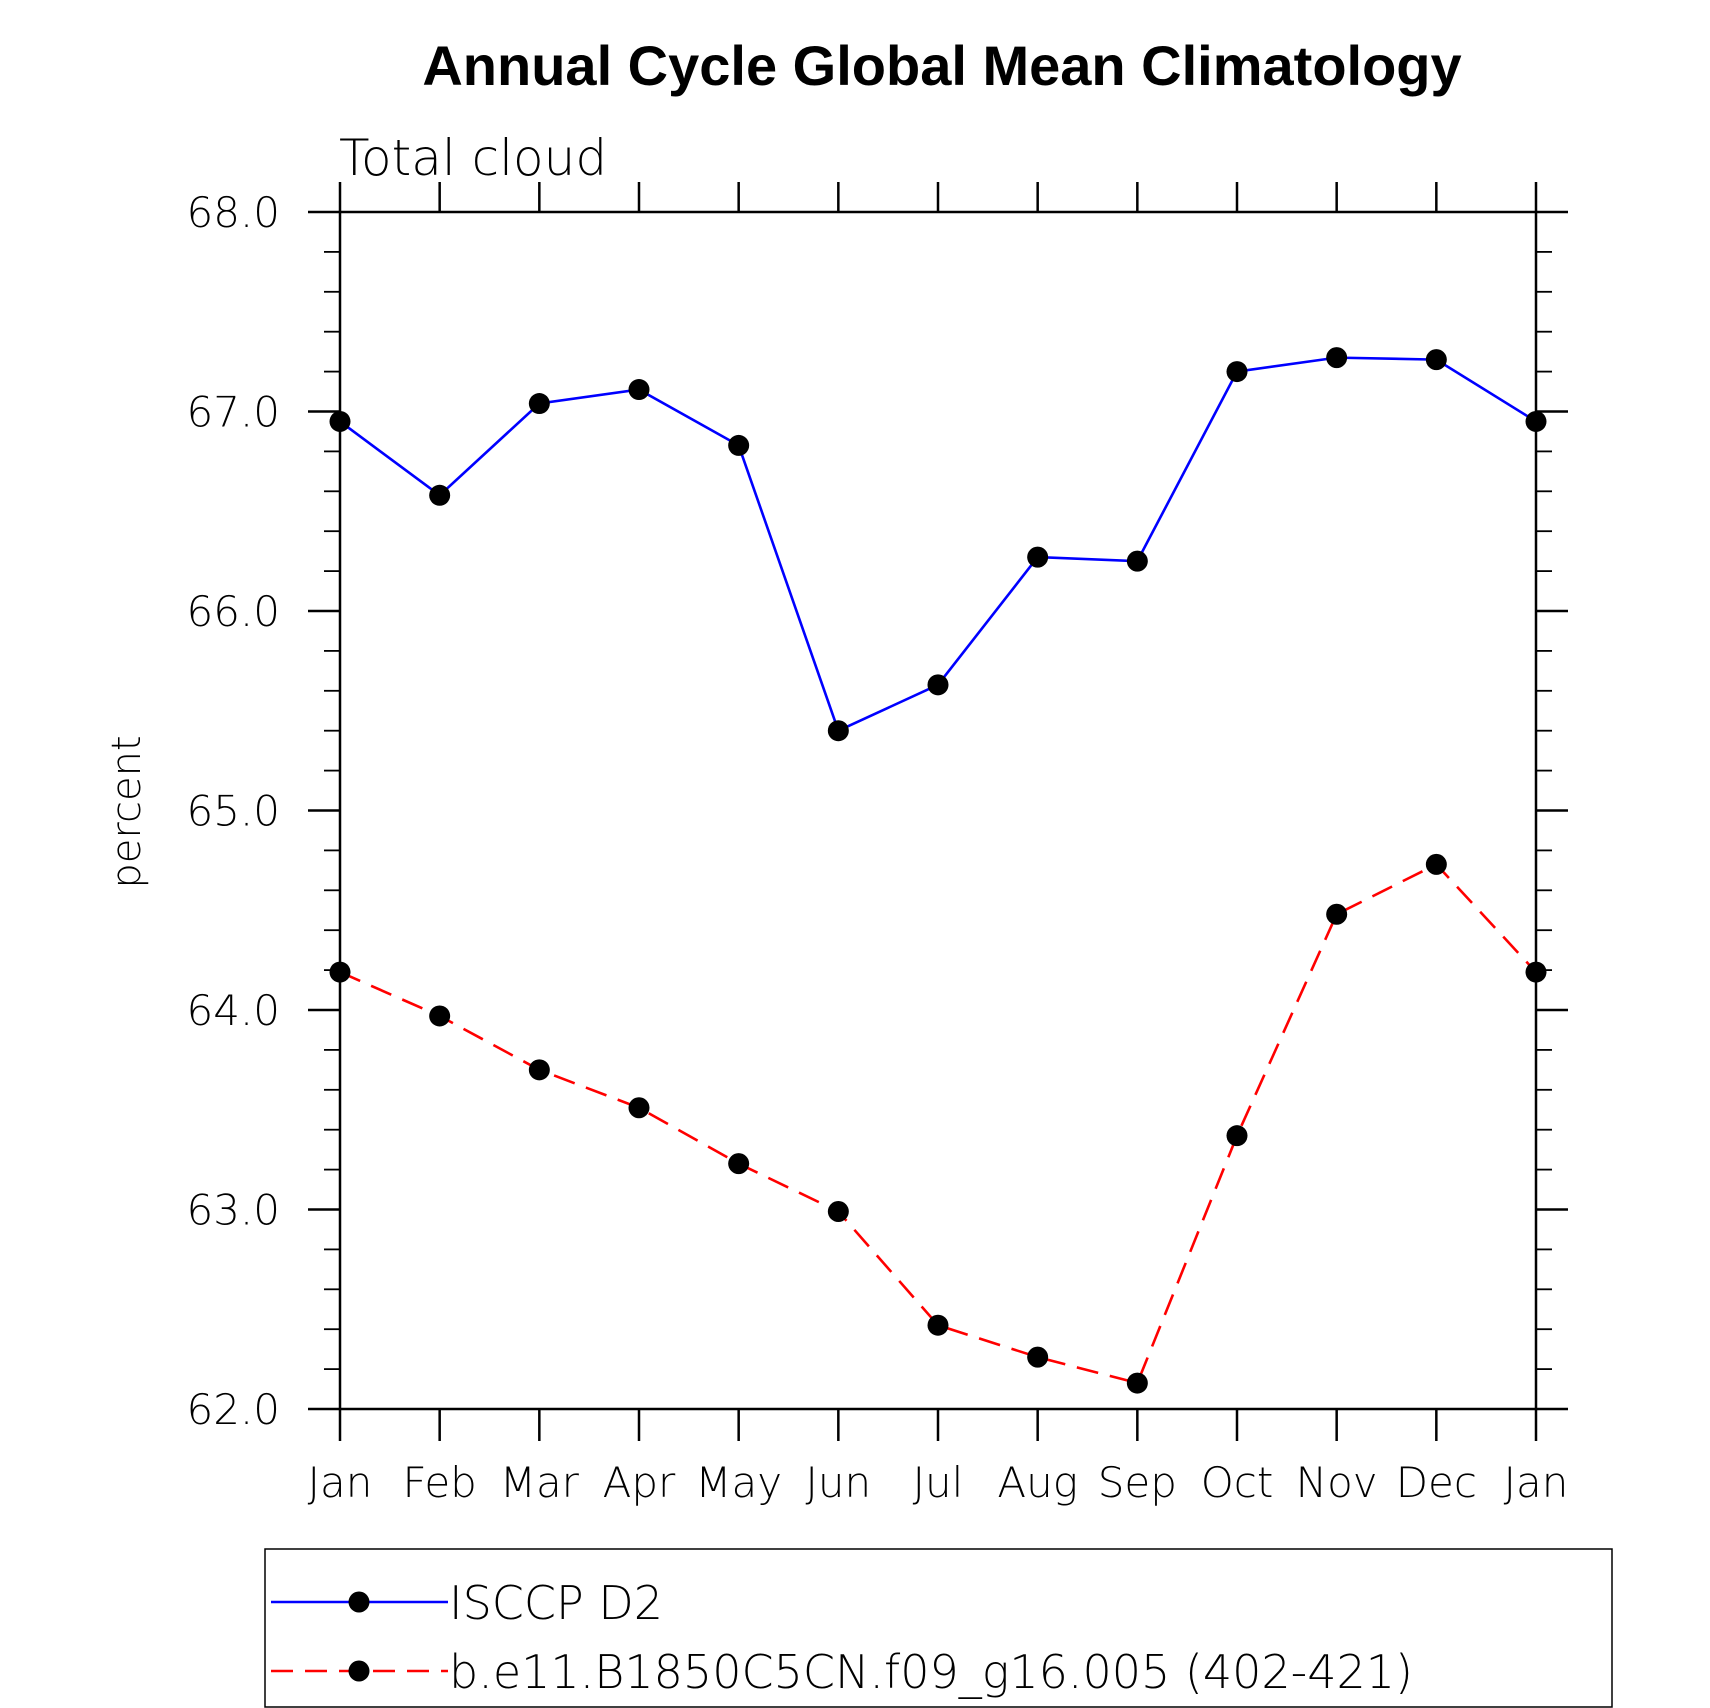  I want to click on x-tick-label: Feb, so click(439, 1482).